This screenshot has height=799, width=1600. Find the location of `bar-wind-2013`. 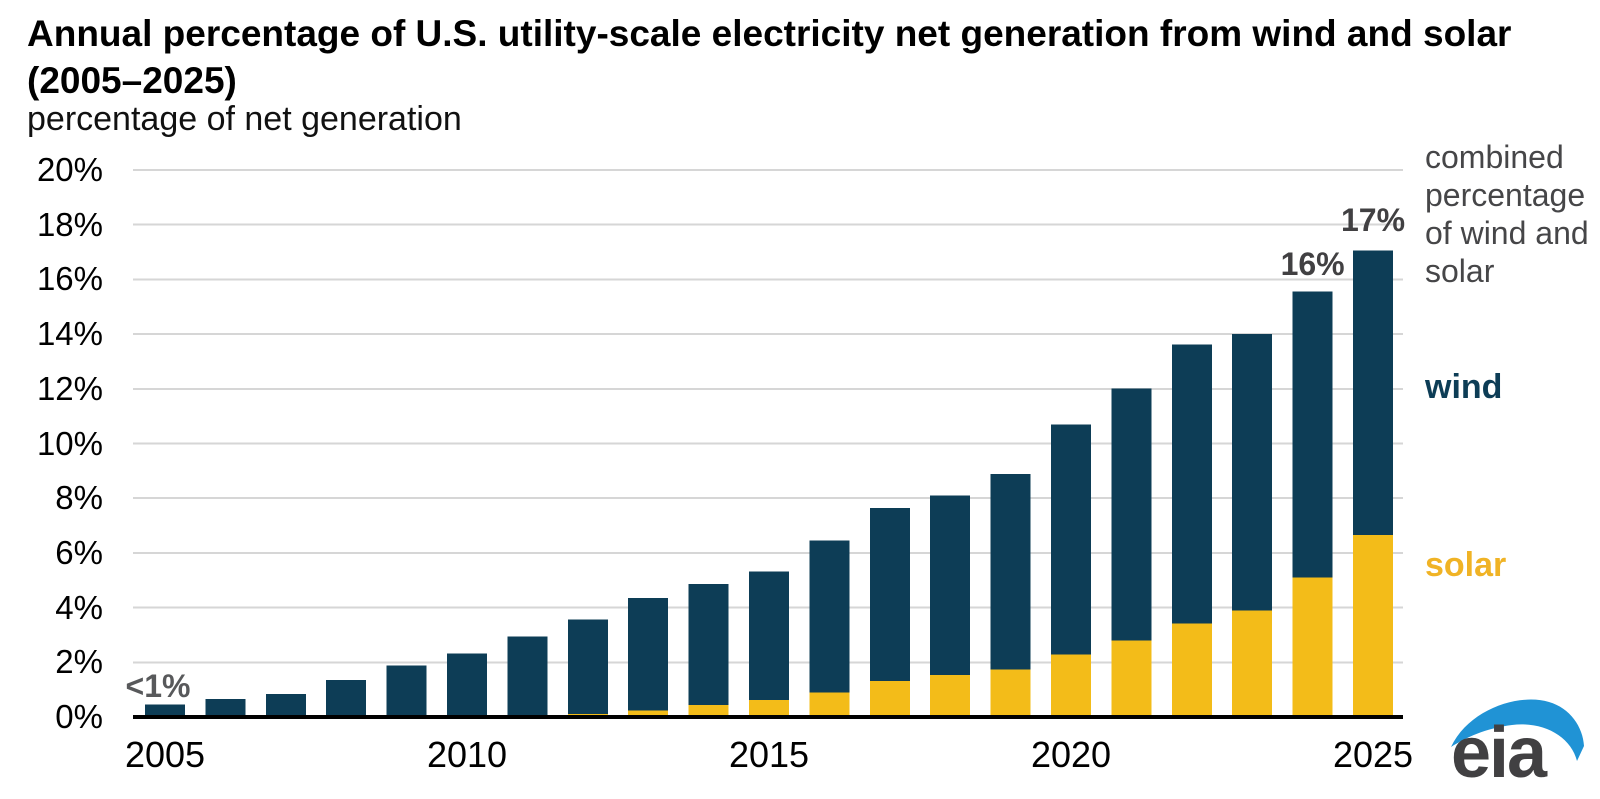

bar-wind-2013 is located at coordinates (648, 654).